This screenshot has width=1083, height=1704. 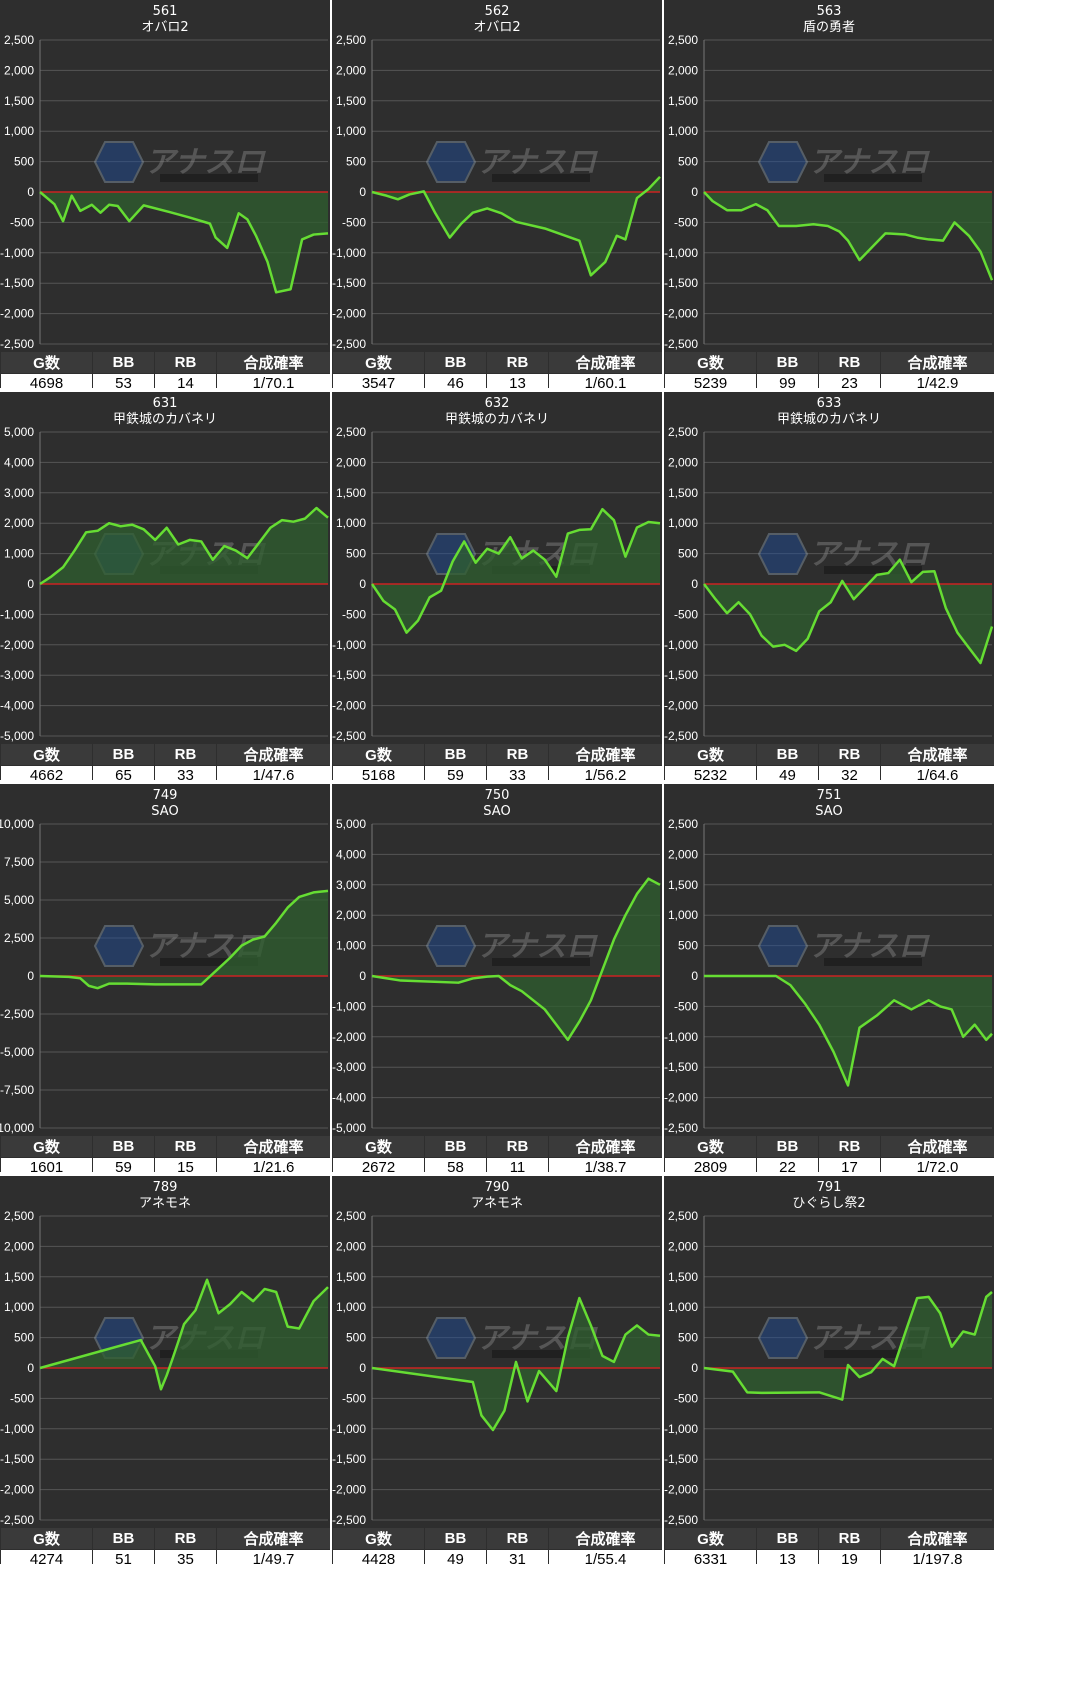 What do you see at coordinates (354, 1398) in the screenshot?
I see `y-tick-label: -500` at bounding box center [354, 1398].